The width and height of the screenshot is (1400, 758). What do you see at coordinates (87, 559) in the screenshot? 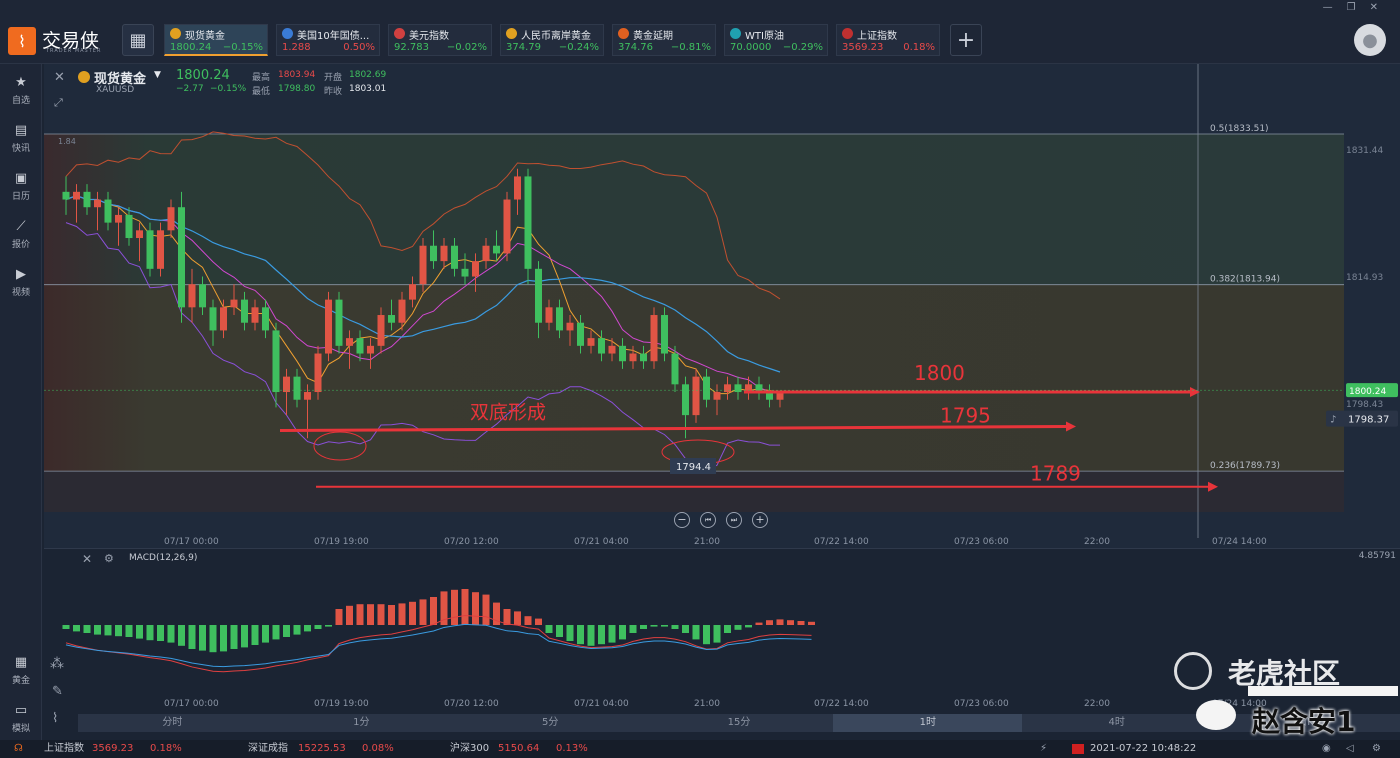
I see `close-macd-icon: ✕` at bounding box center [87, 559].